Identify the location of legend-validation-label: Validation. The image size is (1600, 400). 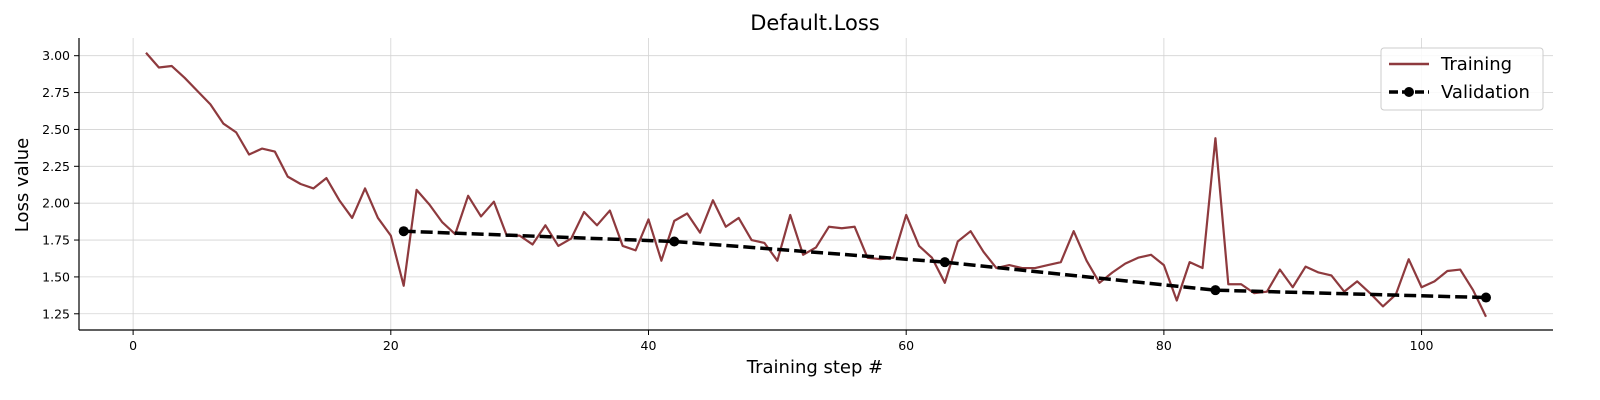
(1485, 92).